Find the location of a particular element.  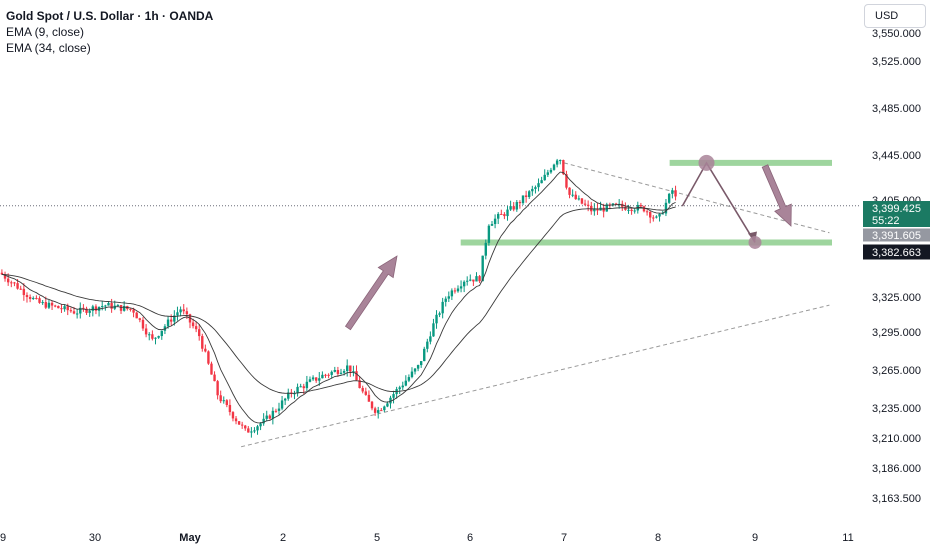

countdown-tag: 55:22 is located at coordinates (886, 221).